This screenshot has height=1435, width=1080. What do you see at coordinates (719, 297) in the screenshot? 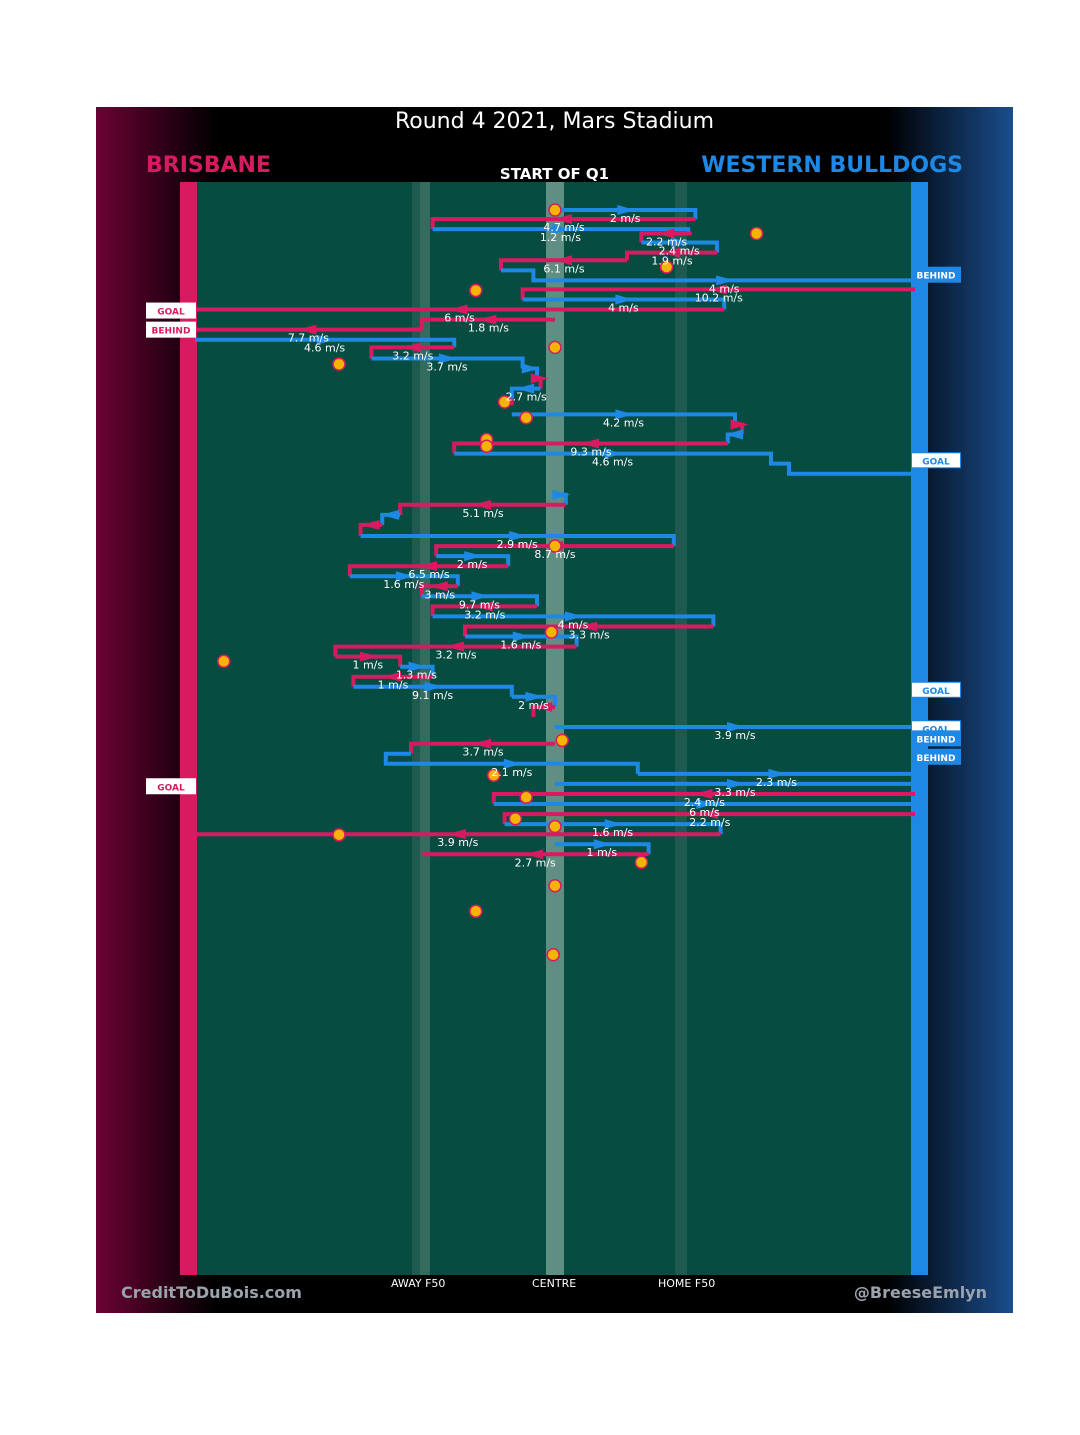
I see `speed-label-8: 10.2 m/s` at bounding box center [719, 297].